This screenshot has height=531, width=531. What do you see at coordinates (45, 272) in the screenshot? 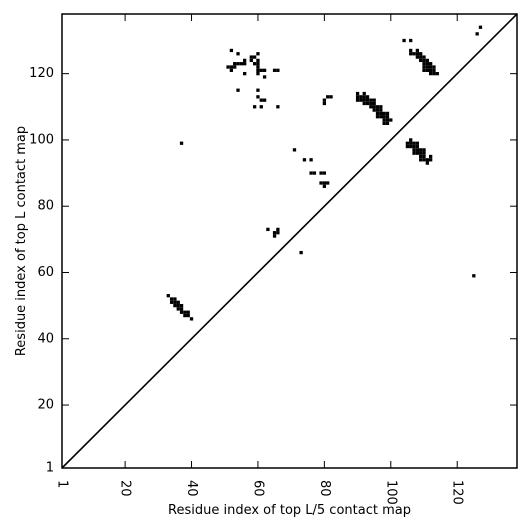
I see `y-tick-label: 60` at bounding box center [45, 272].